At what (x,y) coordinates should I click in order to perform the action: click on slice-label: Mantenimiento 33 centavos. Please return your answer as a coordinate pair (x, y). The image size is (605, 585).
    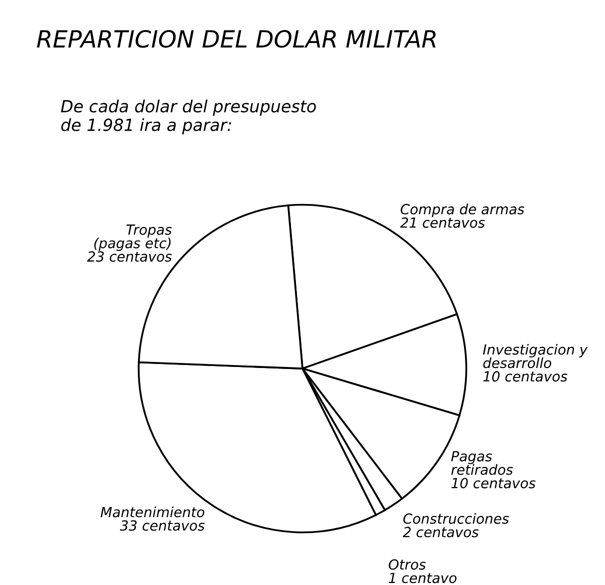
    Looking at the image, I should click on (152, 518).